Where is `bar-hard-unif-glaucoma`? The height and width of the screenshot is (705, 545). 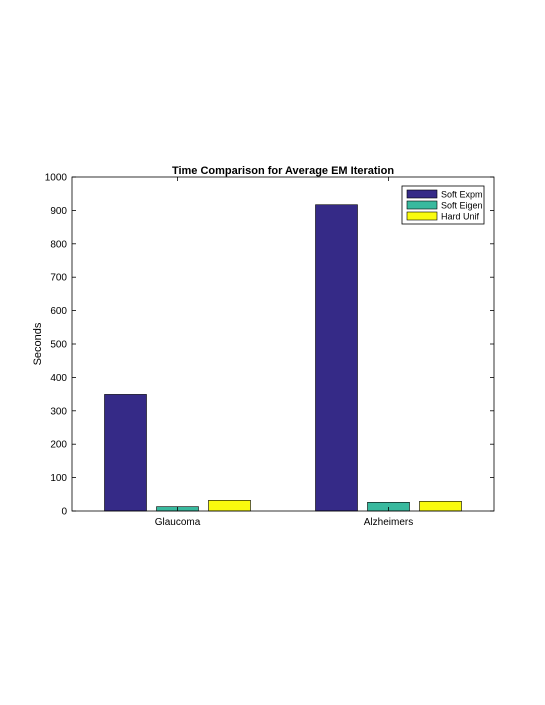
bar-hard-unif-glaucoma is located at coordinates (229, 506).